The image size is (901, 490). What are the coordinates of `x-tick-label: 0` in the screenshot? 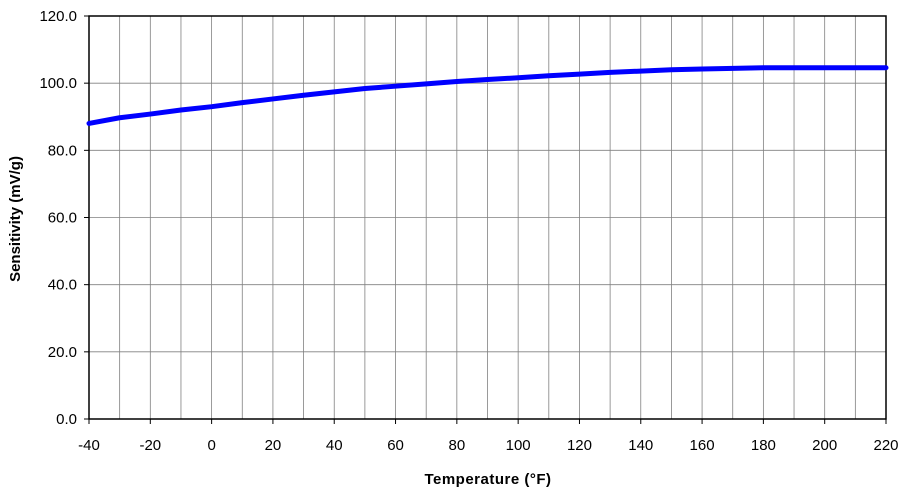 It's located at (211, 445).